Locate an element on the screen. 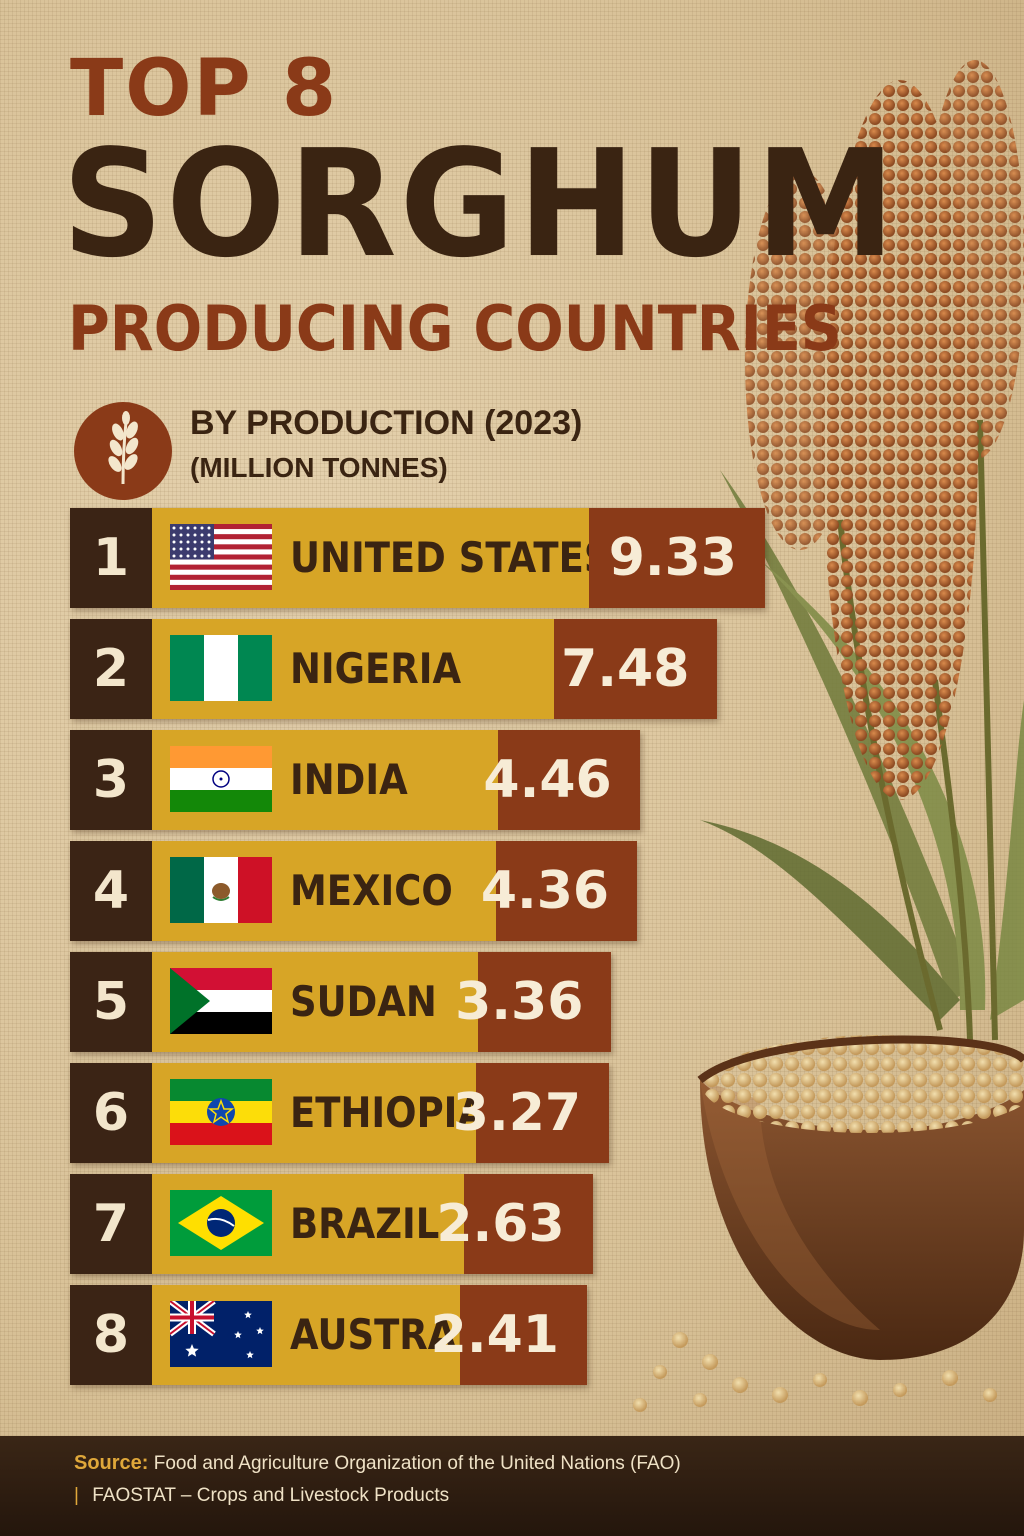  rank-label: 6 is located at coordinates (111, 1113).